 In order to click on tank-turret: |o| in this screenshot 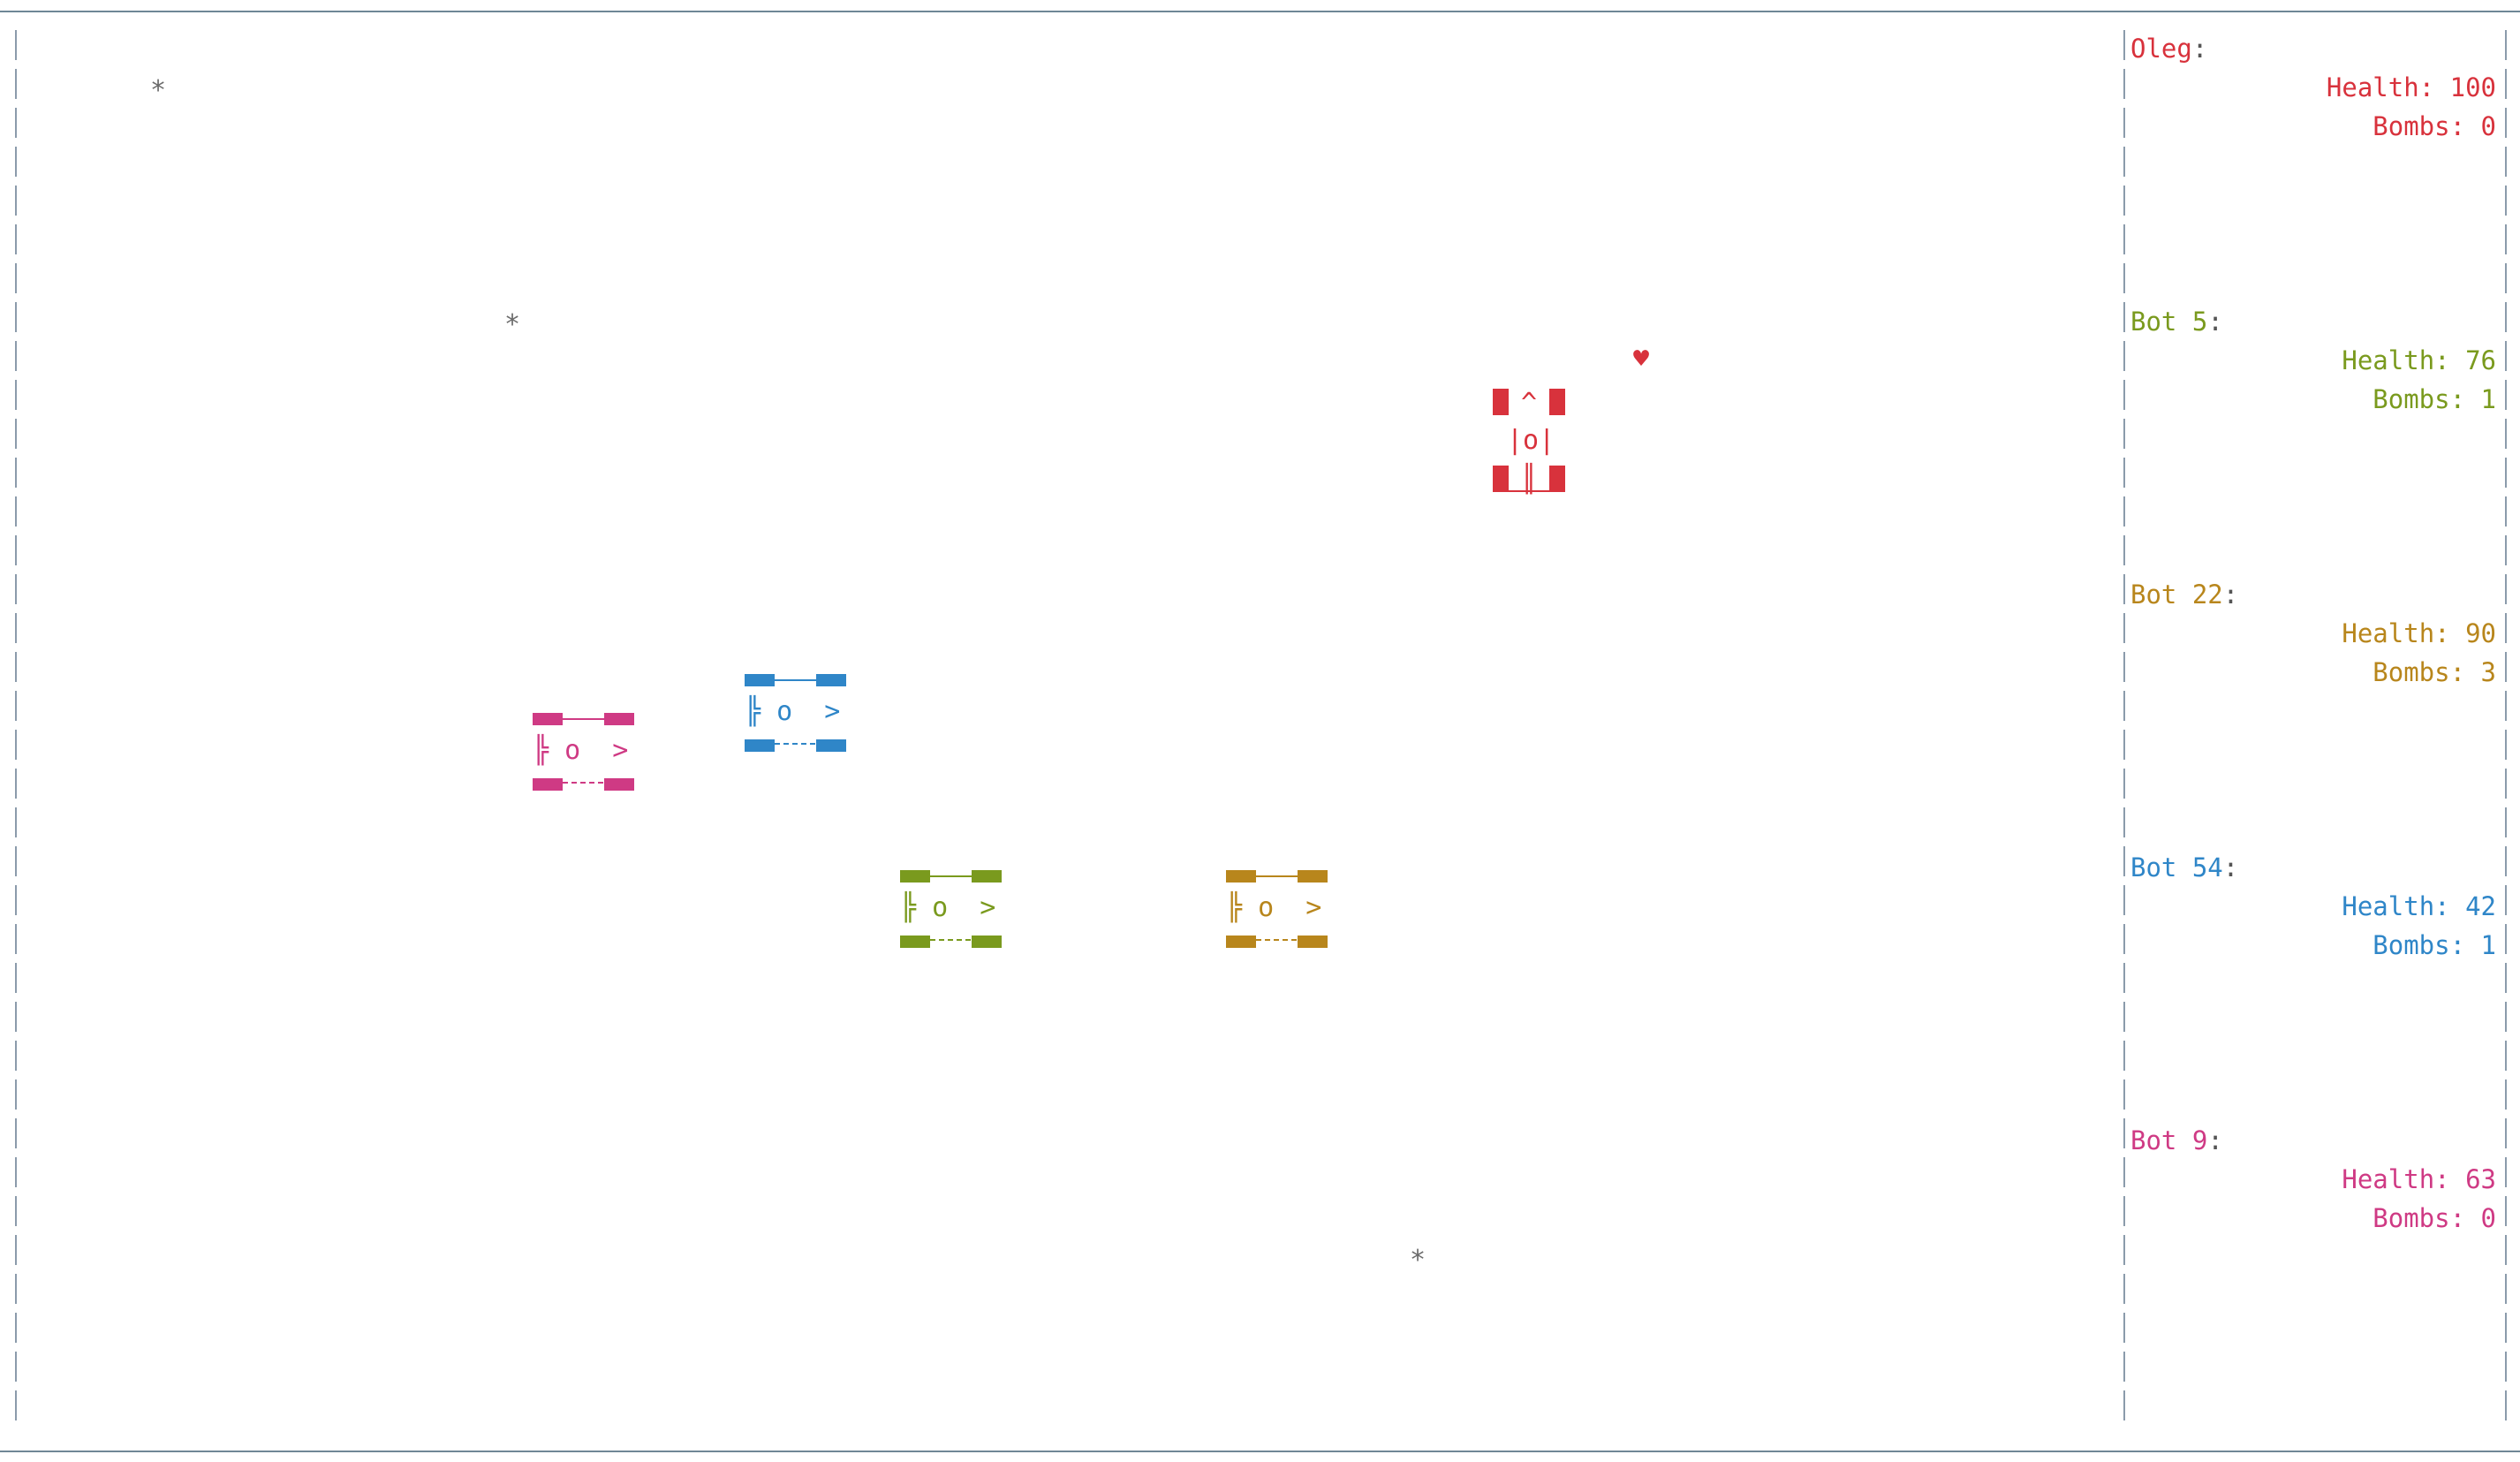, I will do `click(1531, 440)`.